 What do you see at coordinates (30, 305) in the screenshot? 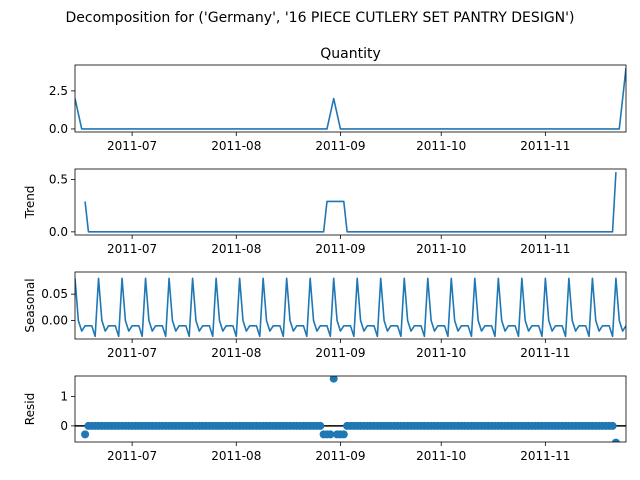
I see `y-axis-label: Seasonal` at bounding box center [30, 305].